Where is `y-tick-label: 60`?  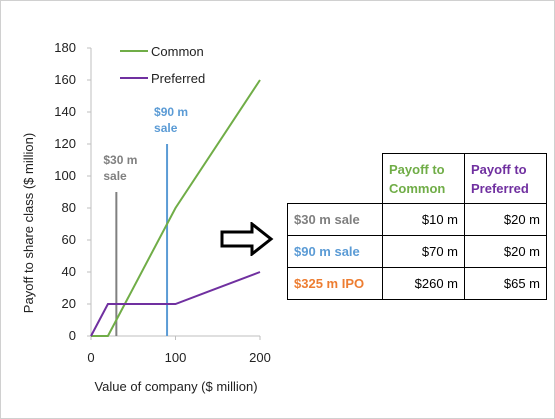 y-tick-label: 60 is located at coordinates (69, 239).